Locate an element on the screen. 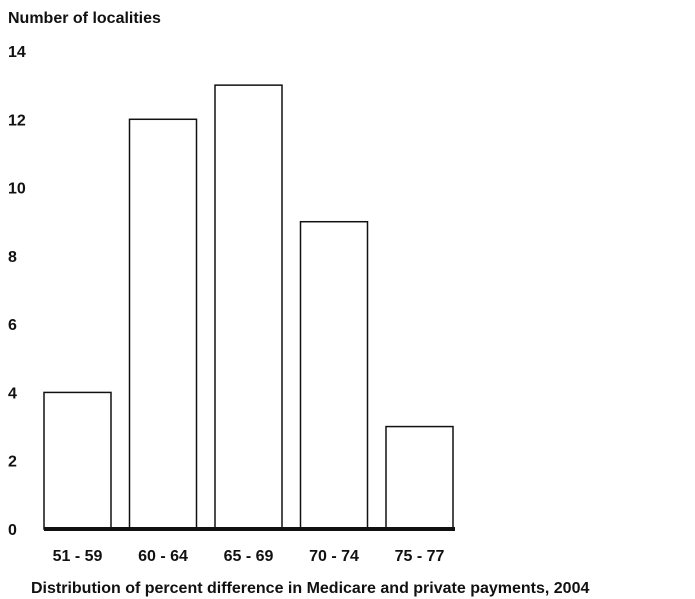 This screenshot has width=695, height=599. y-tick-label: 0 is located at coordinates (12, 530).